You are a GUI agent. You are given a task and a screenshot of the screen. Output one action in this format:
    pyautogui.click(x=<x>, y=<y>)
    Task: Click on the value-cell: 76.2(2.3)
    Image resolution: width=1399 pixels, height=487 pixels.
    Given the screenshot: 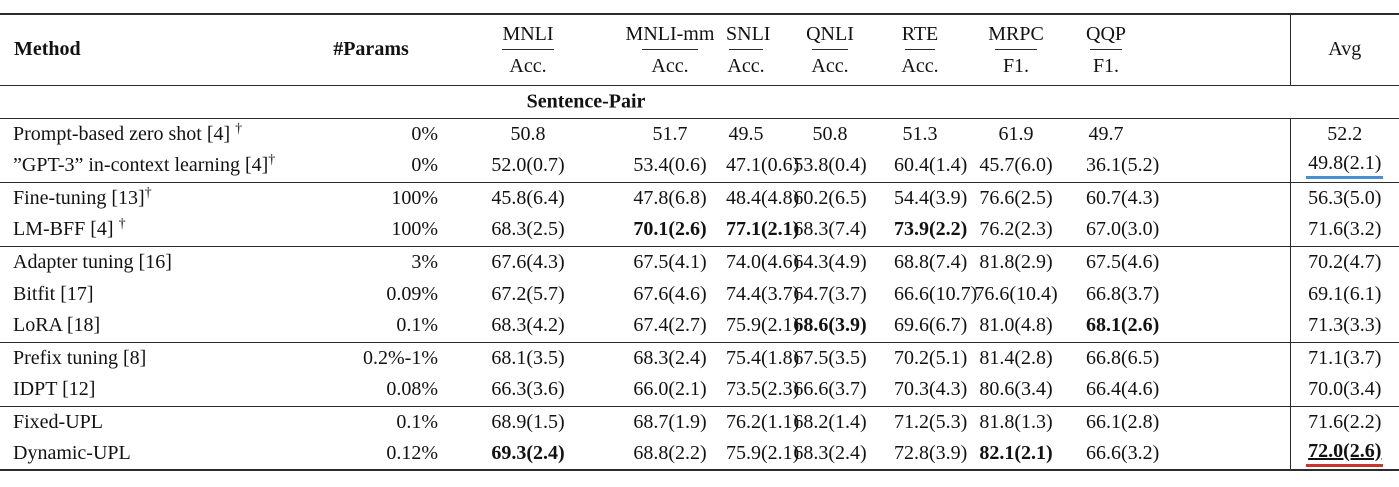 What is the action you would take?
    pyautogui.click(x=1016, y=229)
    